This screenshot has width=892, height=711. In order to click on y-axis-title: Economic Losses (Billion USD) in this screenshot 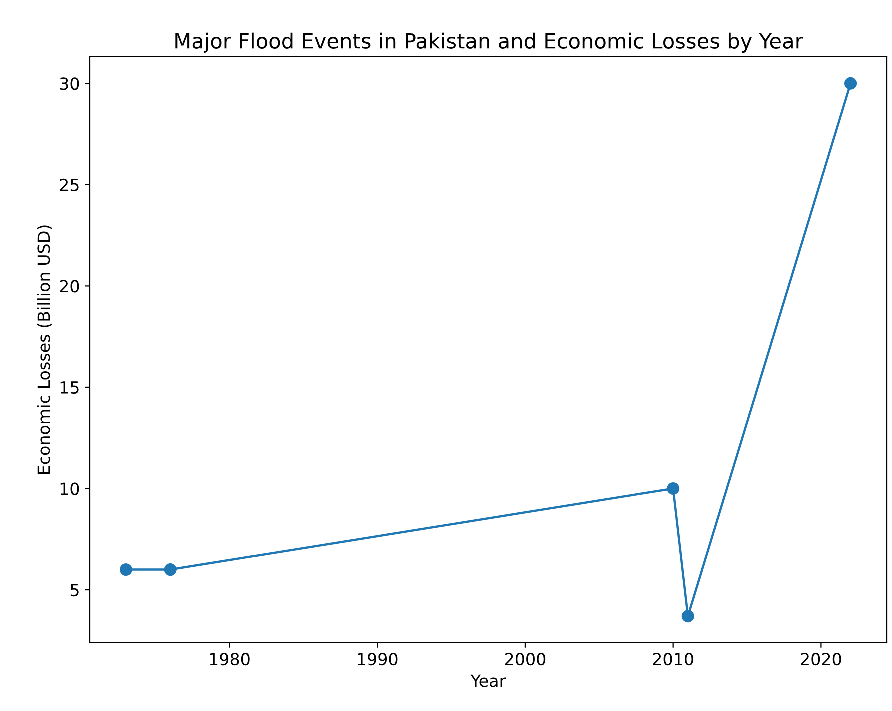, I will do `click(44, 350)`.